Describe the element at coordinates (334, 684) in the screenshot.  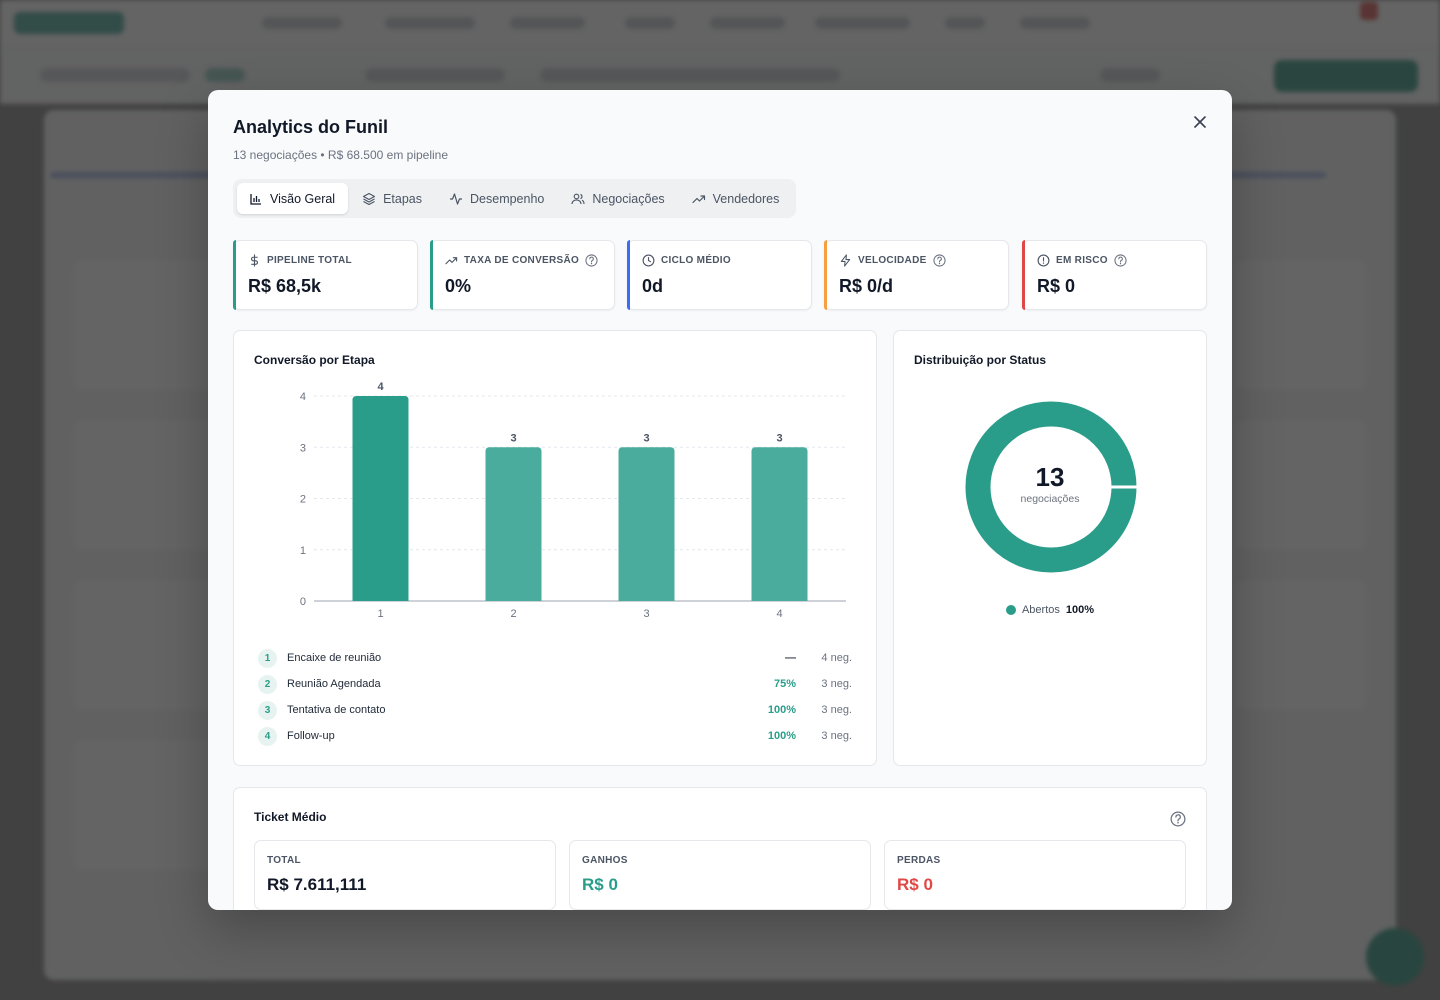
I see `stage-name: Reunião Agendada` at that location.